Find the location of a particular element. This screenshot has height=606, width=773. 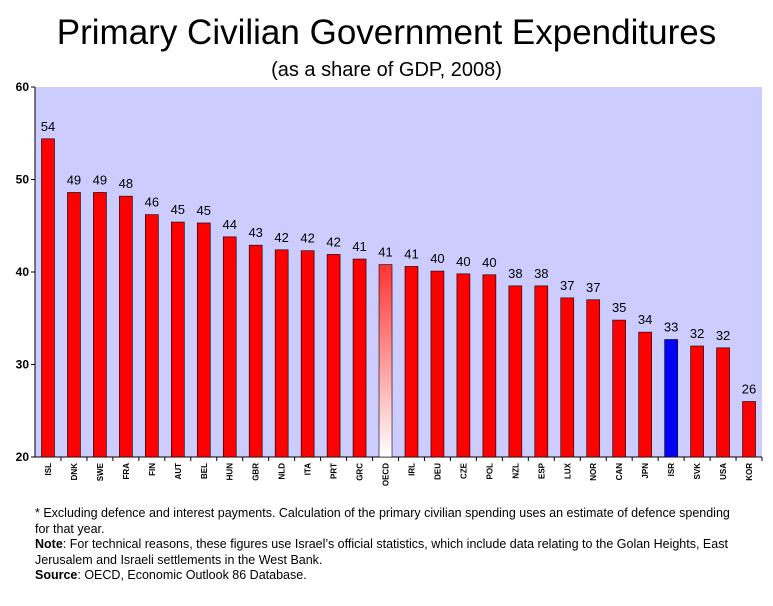

x-tick-label-fra: FRA is located at coordinates (126, 471).